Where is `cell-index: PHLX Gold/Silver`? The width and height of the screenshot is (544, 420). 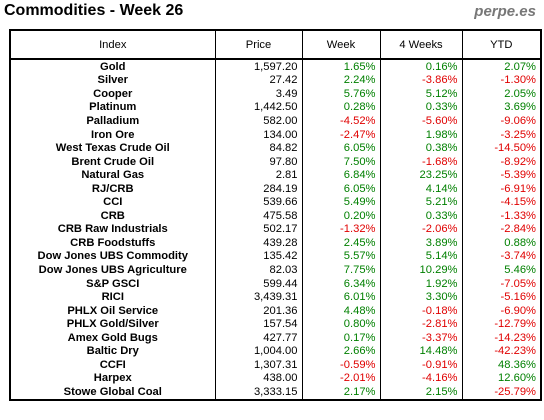 cell-index: PHLX Gold/Silver is located at coordinates (112, 324).